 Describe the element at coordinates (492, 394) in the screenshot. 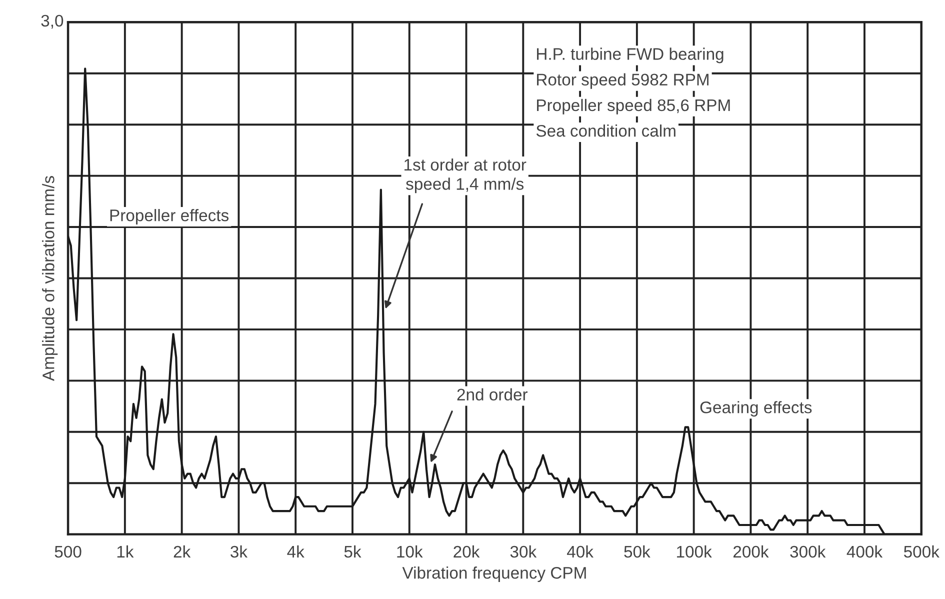

I see `annotation: 2nd order` at that location.